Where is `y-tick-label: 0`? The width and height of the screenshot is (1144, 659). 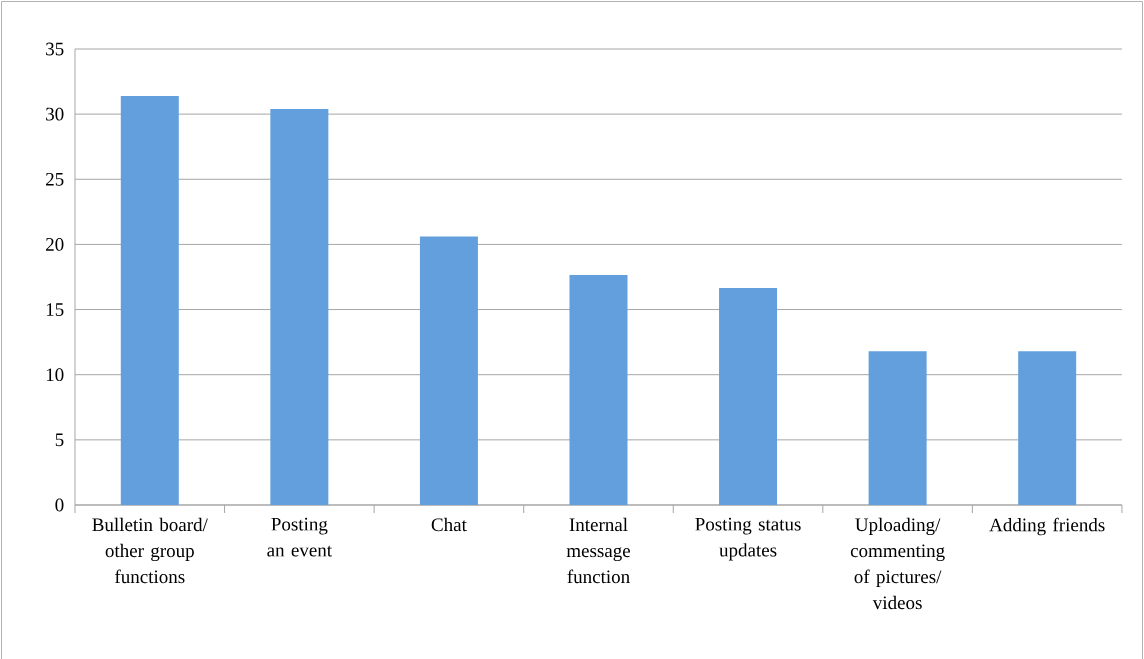 y-tick-label: 0 is located at coordinates (59, 505).